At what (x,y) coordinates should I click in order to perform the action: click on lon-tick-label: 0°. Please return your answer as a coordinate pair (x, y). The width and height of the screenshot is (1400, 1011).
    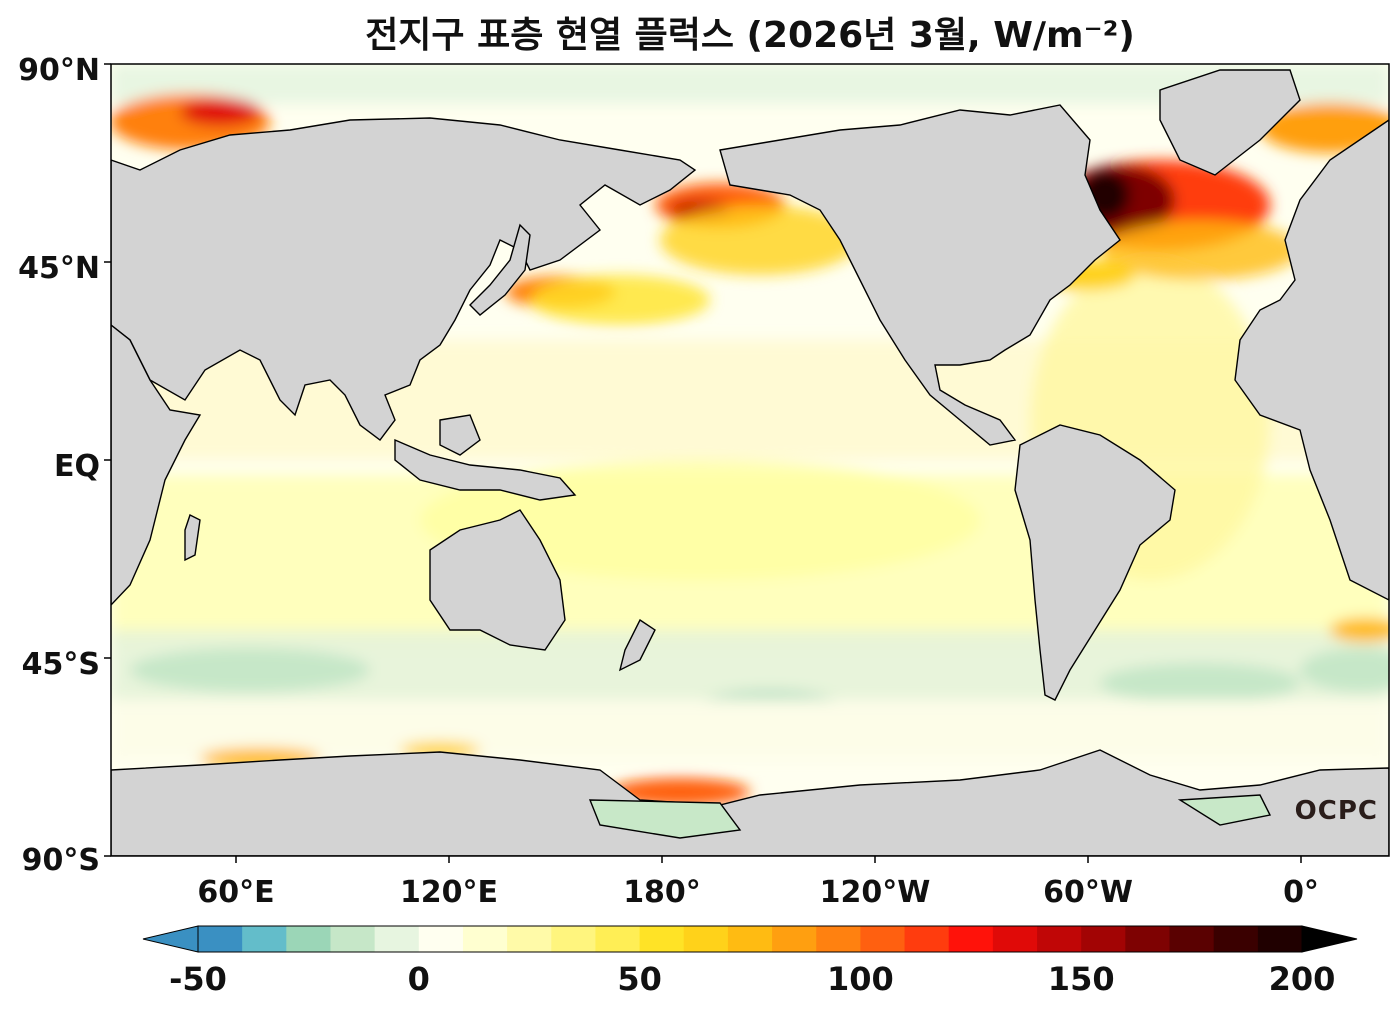
    Looking at the image, I should click on (1301, 892).